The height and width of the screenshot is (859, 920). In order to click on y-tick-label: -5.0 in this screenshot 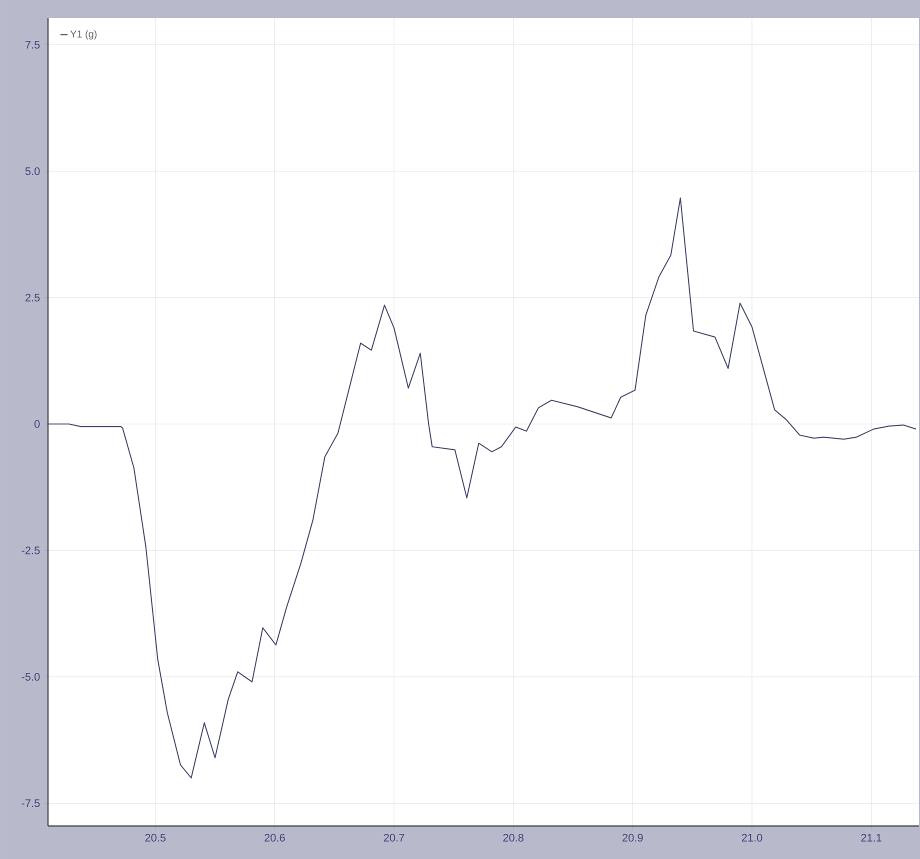, I will do `click(31, 676)`.